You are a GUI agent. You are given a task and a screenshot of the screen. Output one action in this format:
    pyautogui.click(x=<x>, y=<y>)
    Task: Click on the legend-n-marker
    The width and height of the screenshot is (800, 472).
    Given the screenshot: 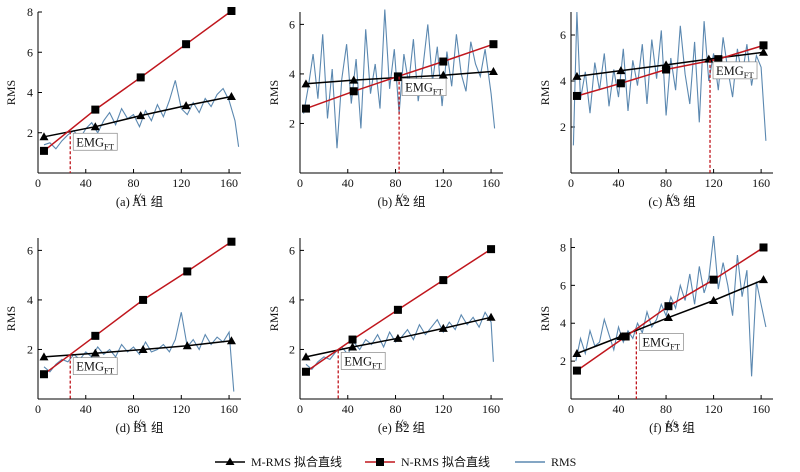 What is the action you would take?
    pyautogui.click(x=380, y=462)
    